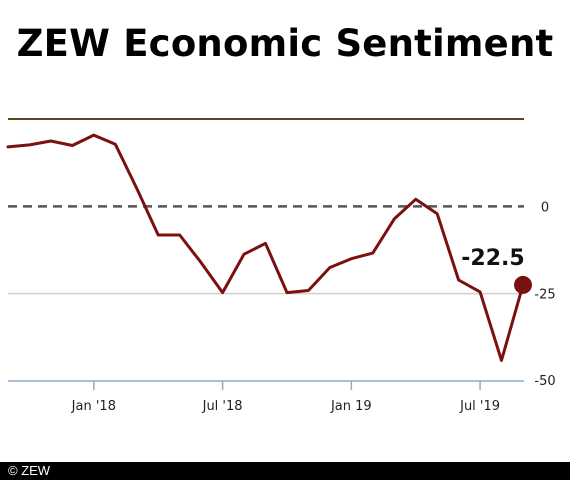 The height and width of the screenshot is (480, 570). What do you see at coordinates (222, 406) in the screenshot?
I see `x-tick-label: Jul '18` at bounding box center [222, 406].